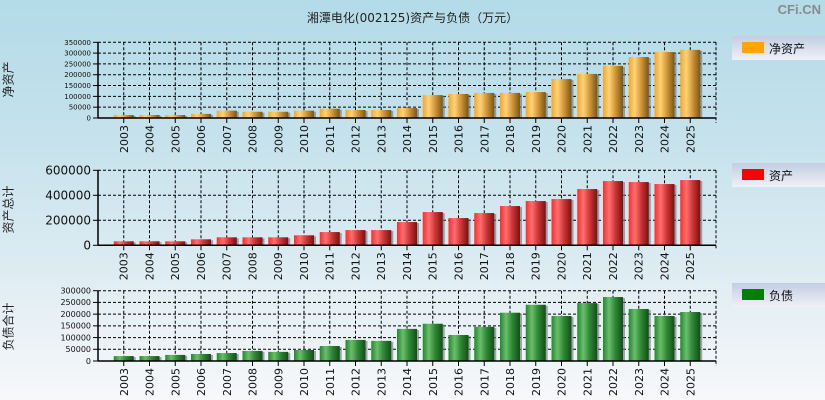  Describe the element at coordinates (412, 18) in the screenshot. I see `chart-title: 湘潭电化(002125)资产与负债（万元）` at that location.